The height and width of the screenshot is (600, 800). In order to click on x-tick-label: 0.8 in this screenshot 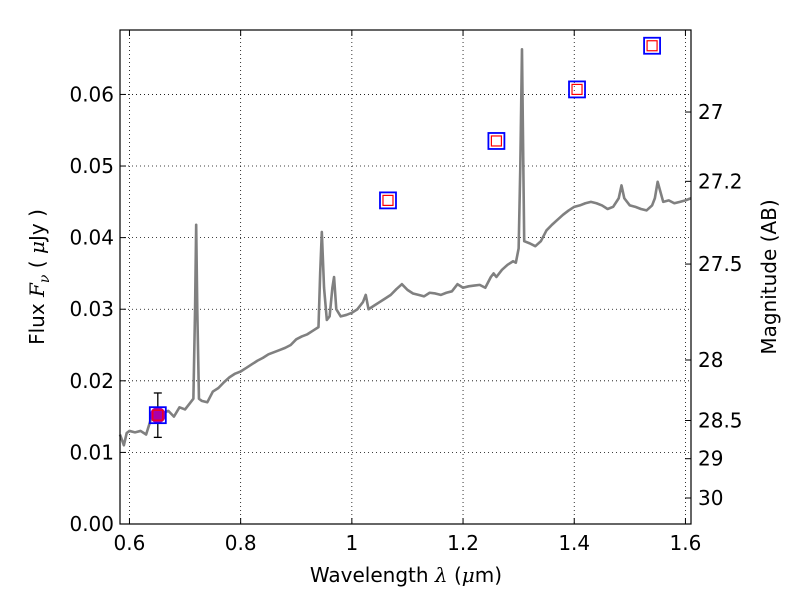, I will do `click(241, 543)`.